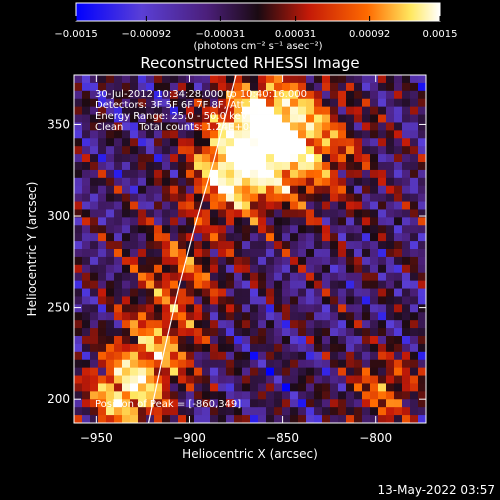 Image resolution: width=500 pixels, height=500 pixels. What do you see at coordinates (58, 124) in the screenshot?
I see `y-tick-label: 350` at bounding box center [58, 124].